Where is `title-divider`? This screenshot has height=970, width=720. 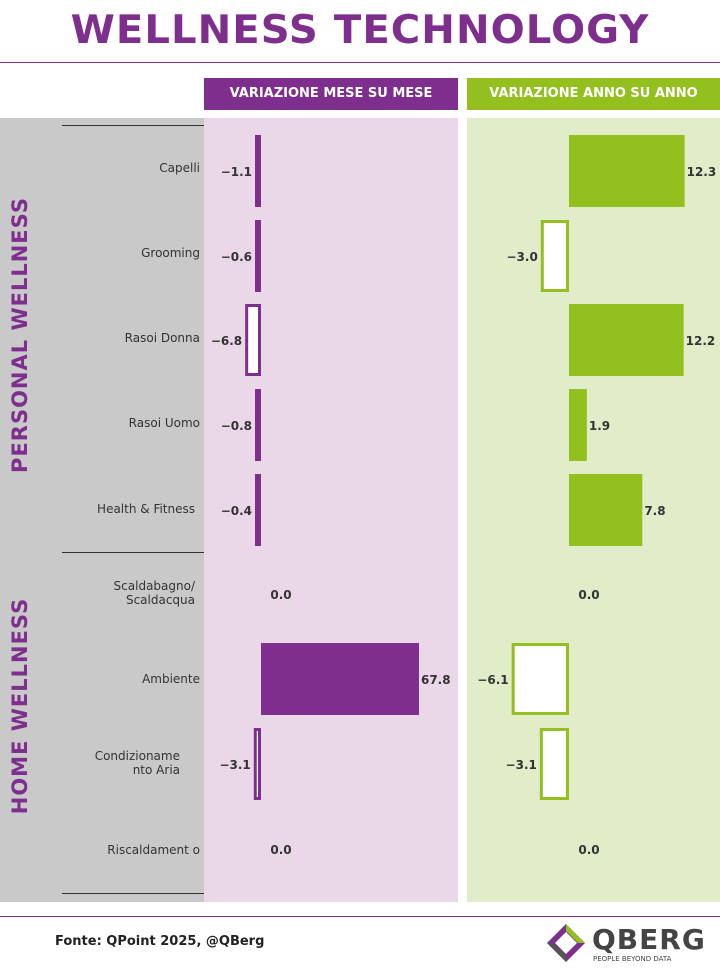
title-divider is located at coordinates (360, 62).